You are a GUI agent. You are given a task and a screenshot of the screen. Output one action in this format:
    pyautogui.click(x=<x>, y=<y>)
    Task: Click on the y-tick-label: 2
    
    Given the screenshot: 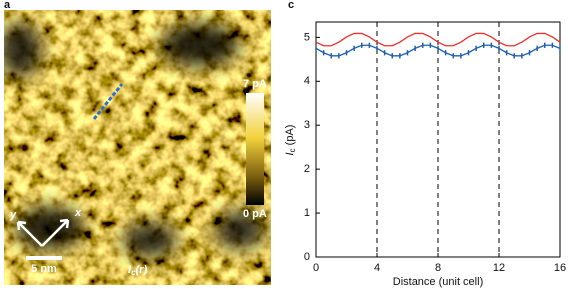 What is the action you would take?
    pyautogui.click(x=307, y=169)
    